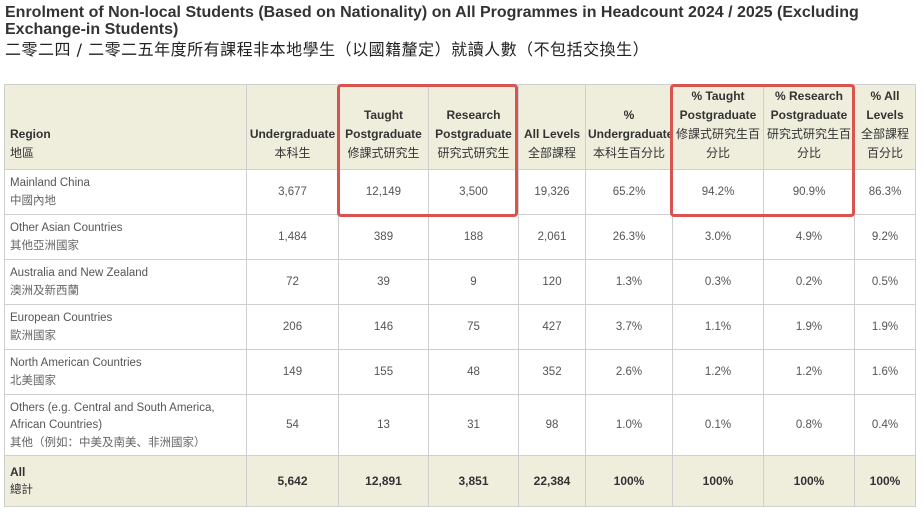 This screenshot has height=520, width=924. What do you see at coordinates (21, 489) in the screenshot?
I see `region-zh: 總計` at bounding box center [21, 489].